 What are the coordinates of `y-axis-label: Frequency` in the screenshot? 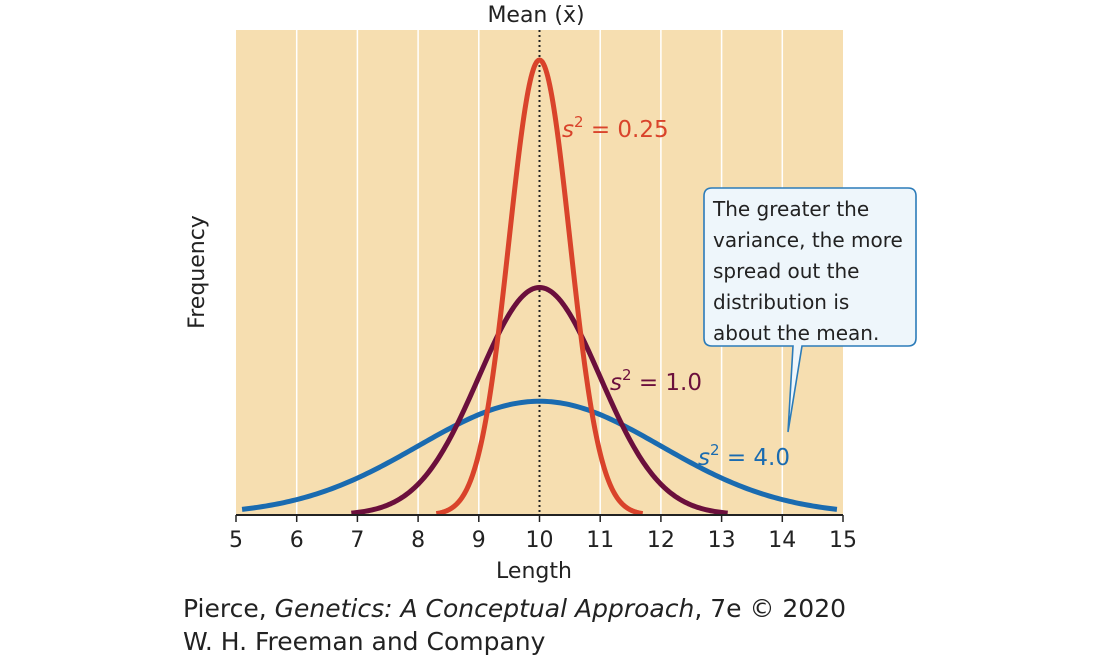 It's located at (197, 272).